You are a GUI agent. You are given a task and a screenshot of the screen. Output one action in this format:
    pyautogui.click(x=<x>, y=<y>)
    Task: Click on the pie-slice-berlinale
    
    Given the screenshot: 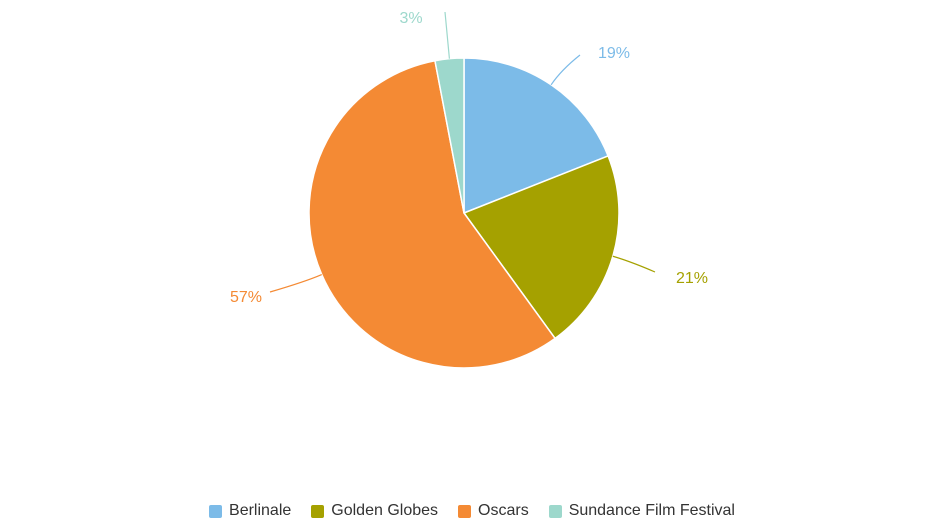 What is the action you would take?
    pyautogui.click(x=536, y=135)
    